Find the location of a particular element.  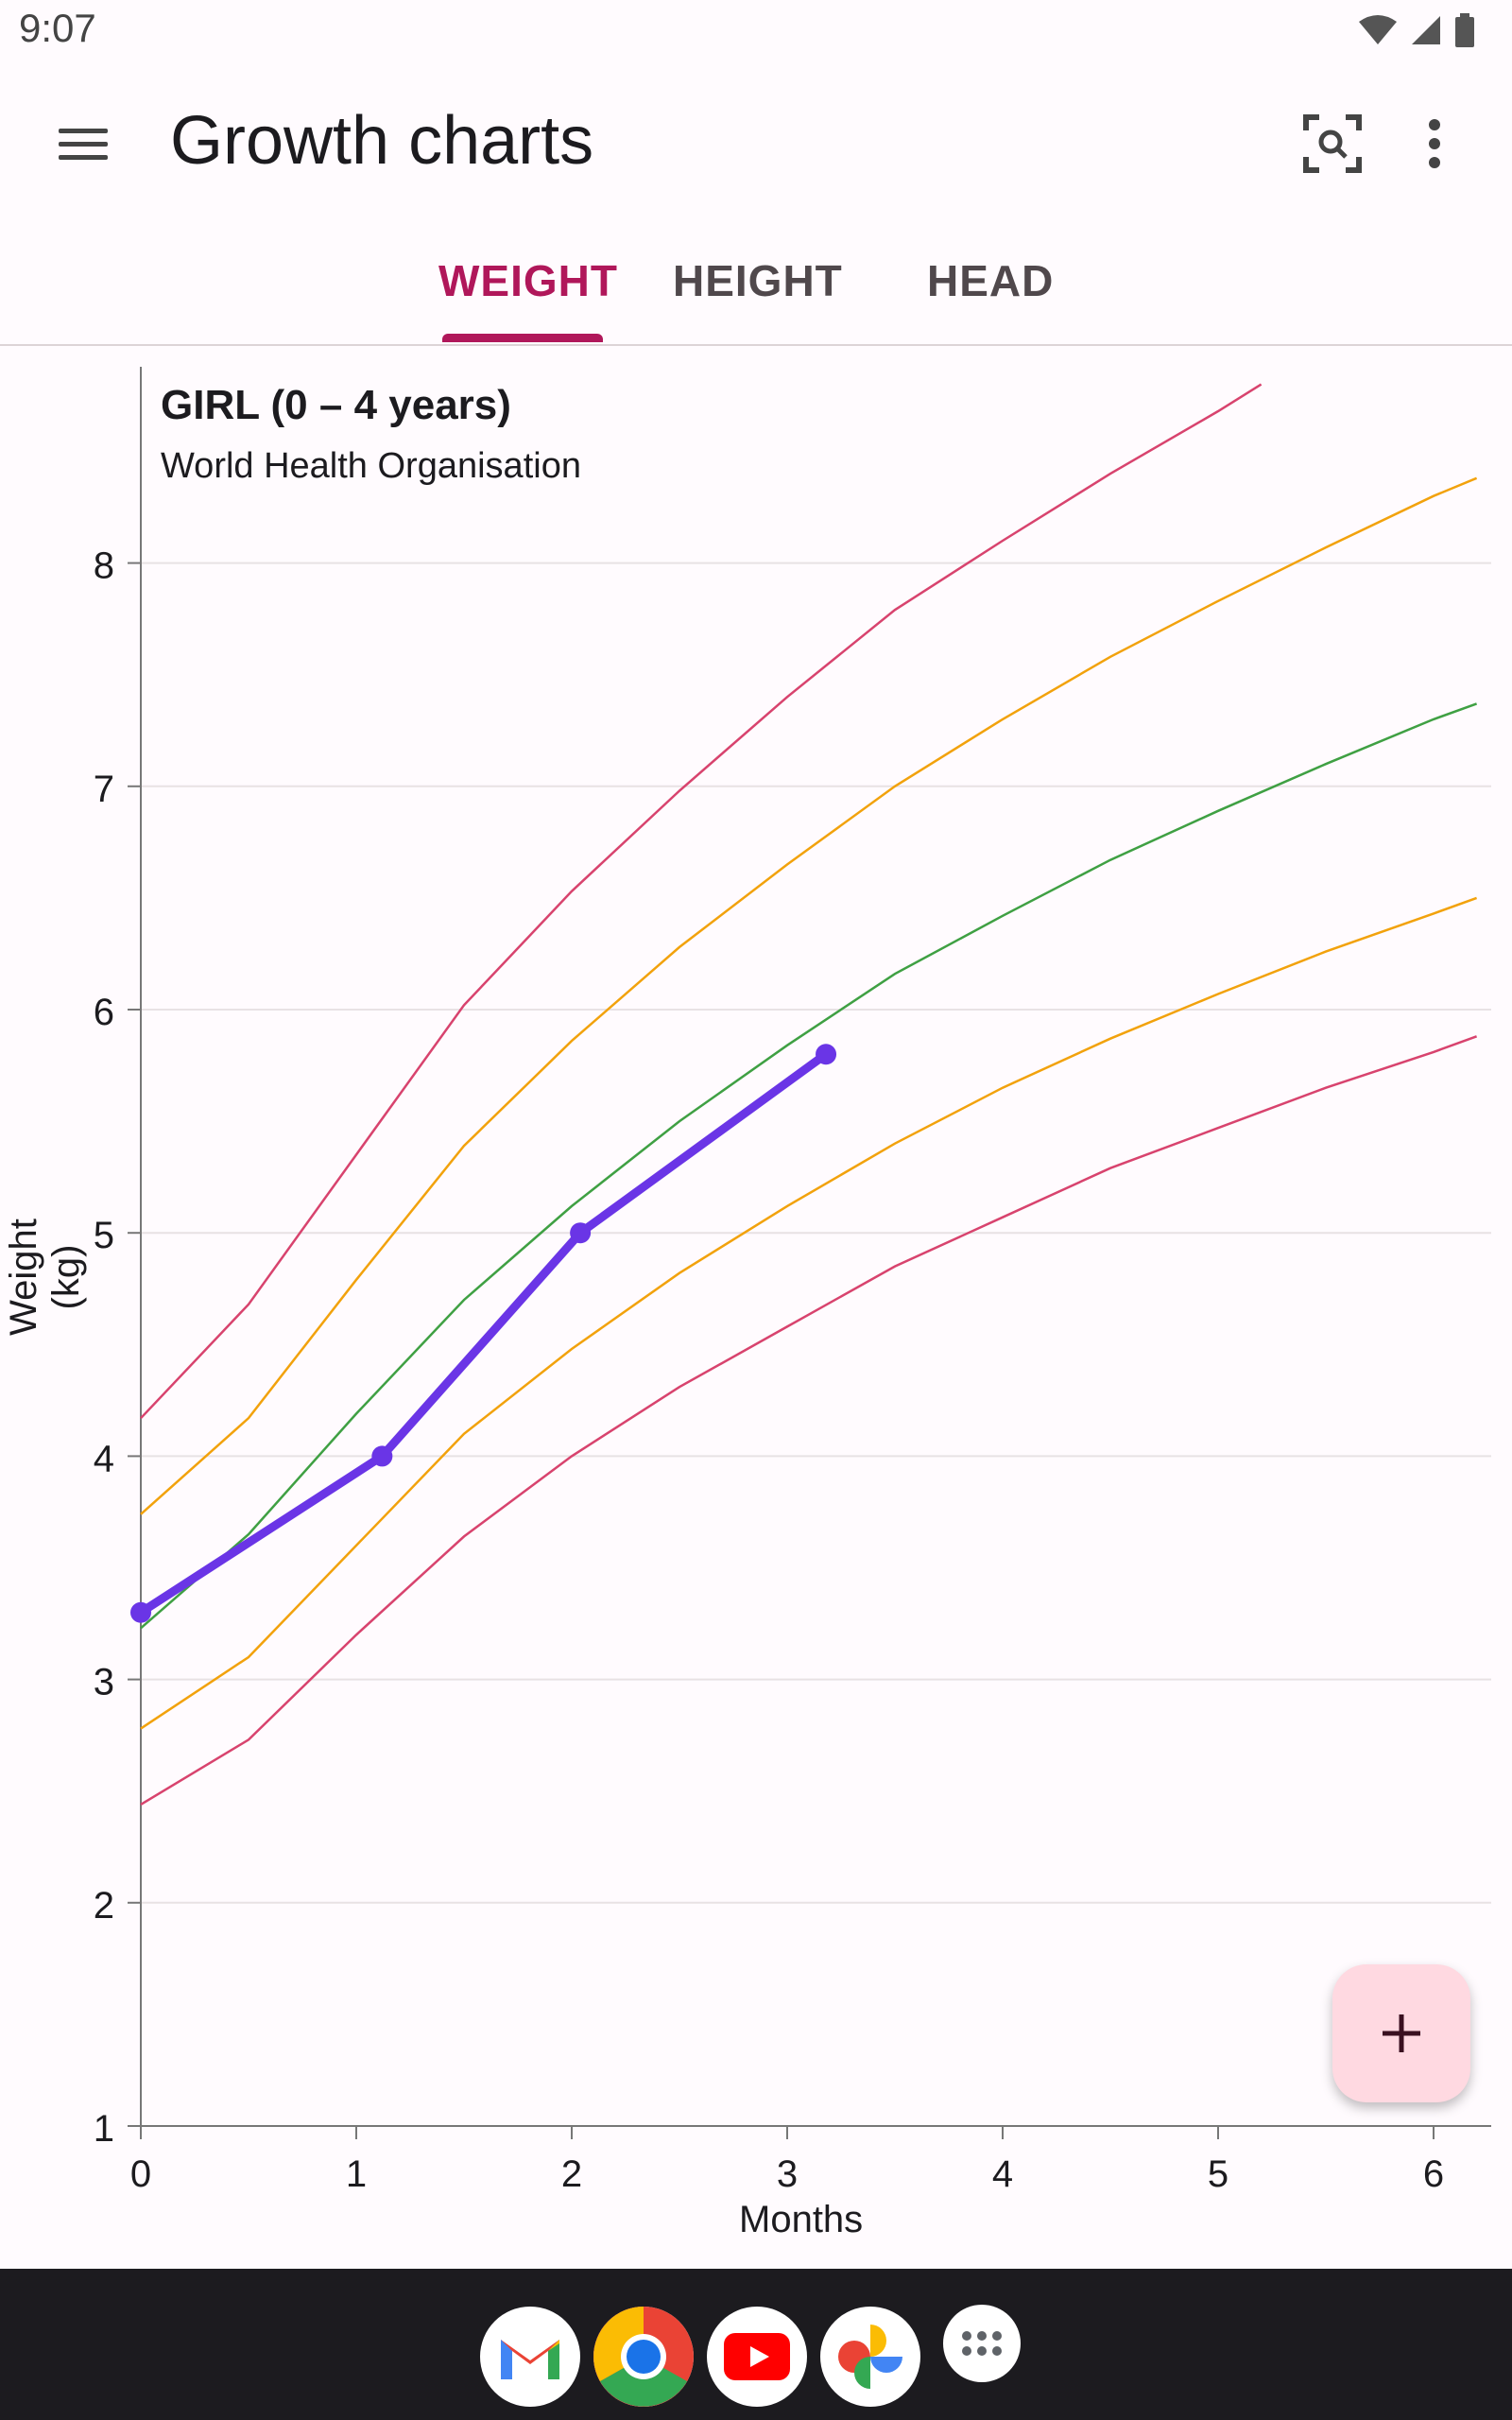

y-tick-label: 5 is located at coordinates (104, 1235).